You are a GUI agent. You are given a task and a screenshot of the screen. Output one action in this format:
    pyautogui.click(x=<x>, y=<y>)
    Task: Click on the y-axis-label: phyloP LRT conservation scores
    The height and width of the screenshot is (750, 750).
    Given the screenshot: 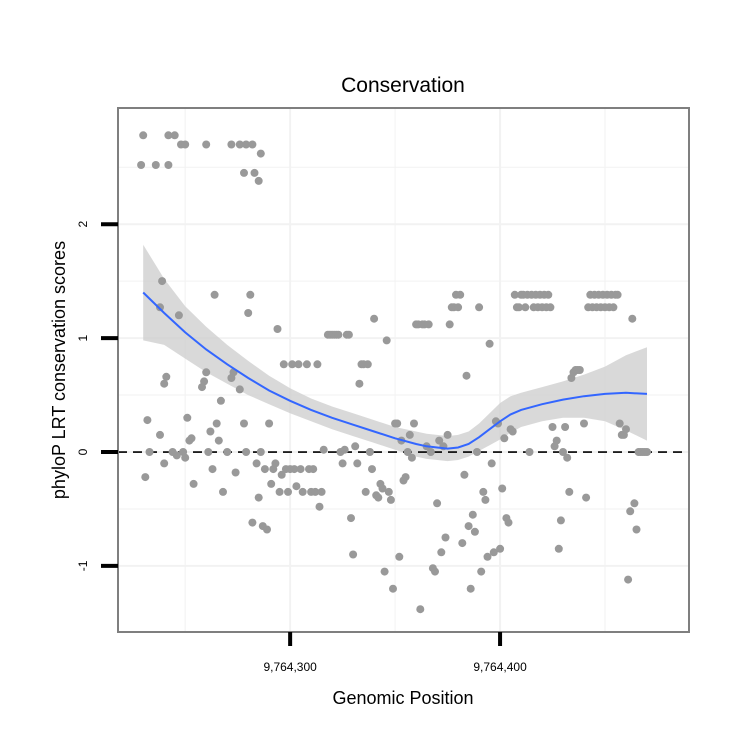 What is the action you would take?
    pyautogui.click(x=59, y=370)
    